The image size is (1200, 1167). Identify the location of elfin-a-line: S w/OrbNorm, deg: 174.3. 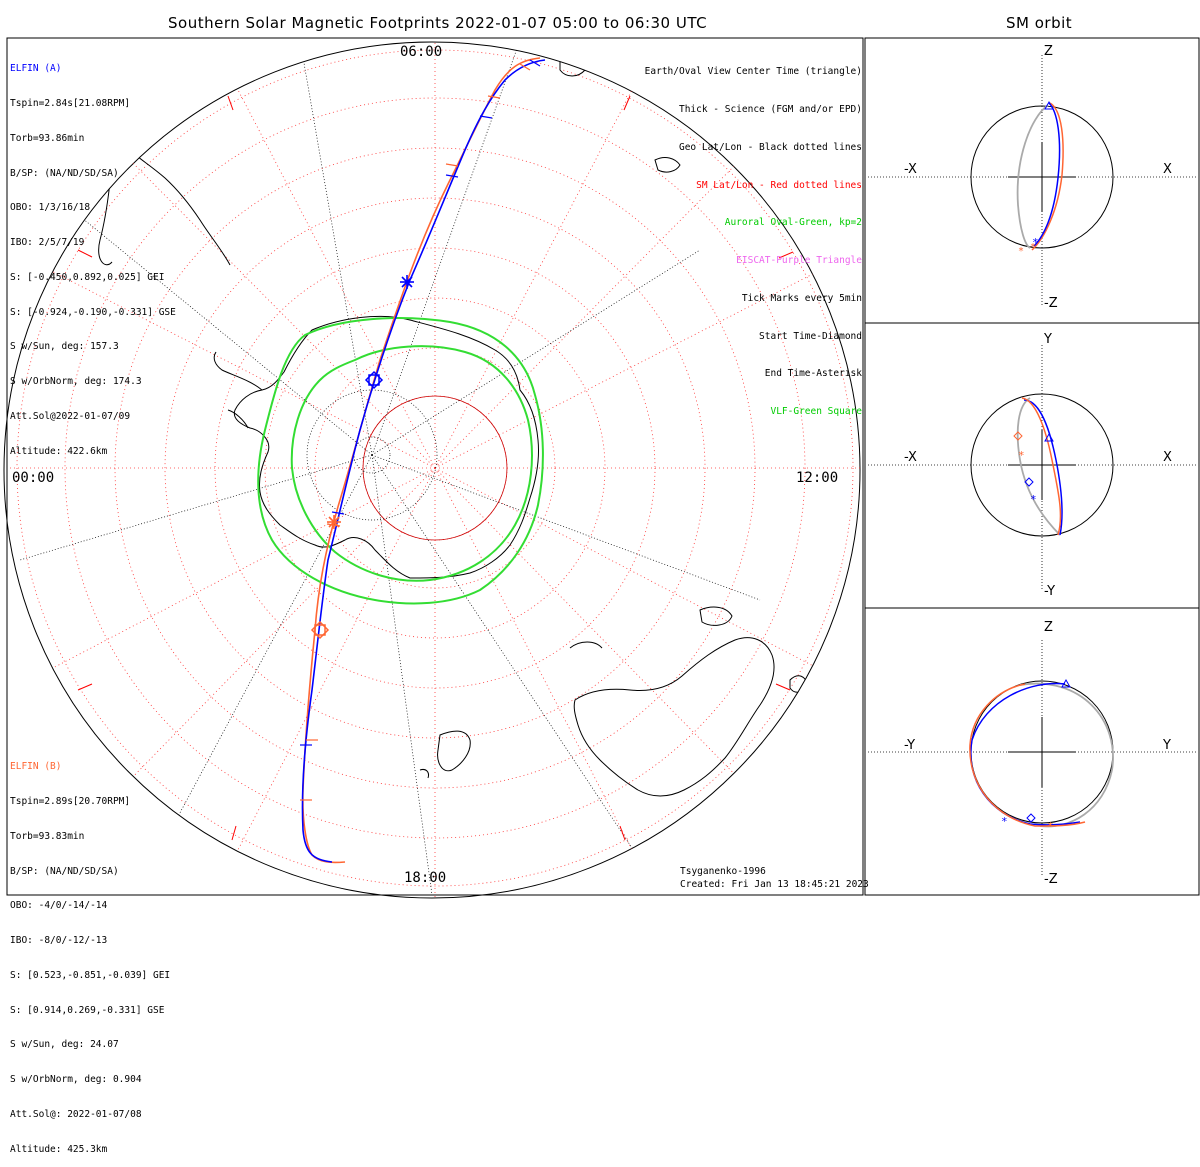
(76, 382).